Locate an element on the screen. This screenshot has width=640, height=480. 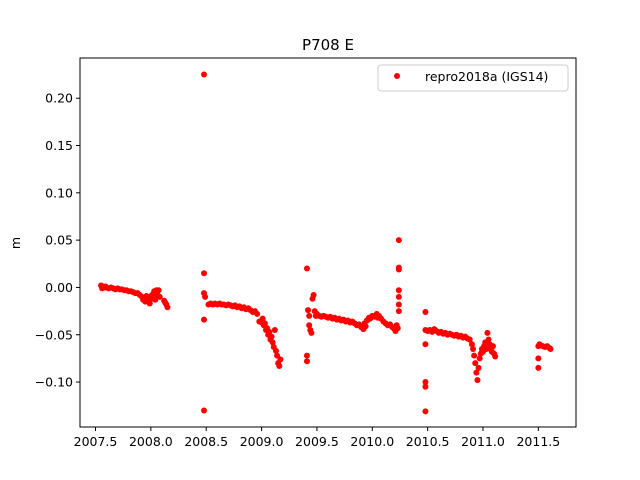
x-tick-label: 2008.5 is located at coordinates (206, 441).